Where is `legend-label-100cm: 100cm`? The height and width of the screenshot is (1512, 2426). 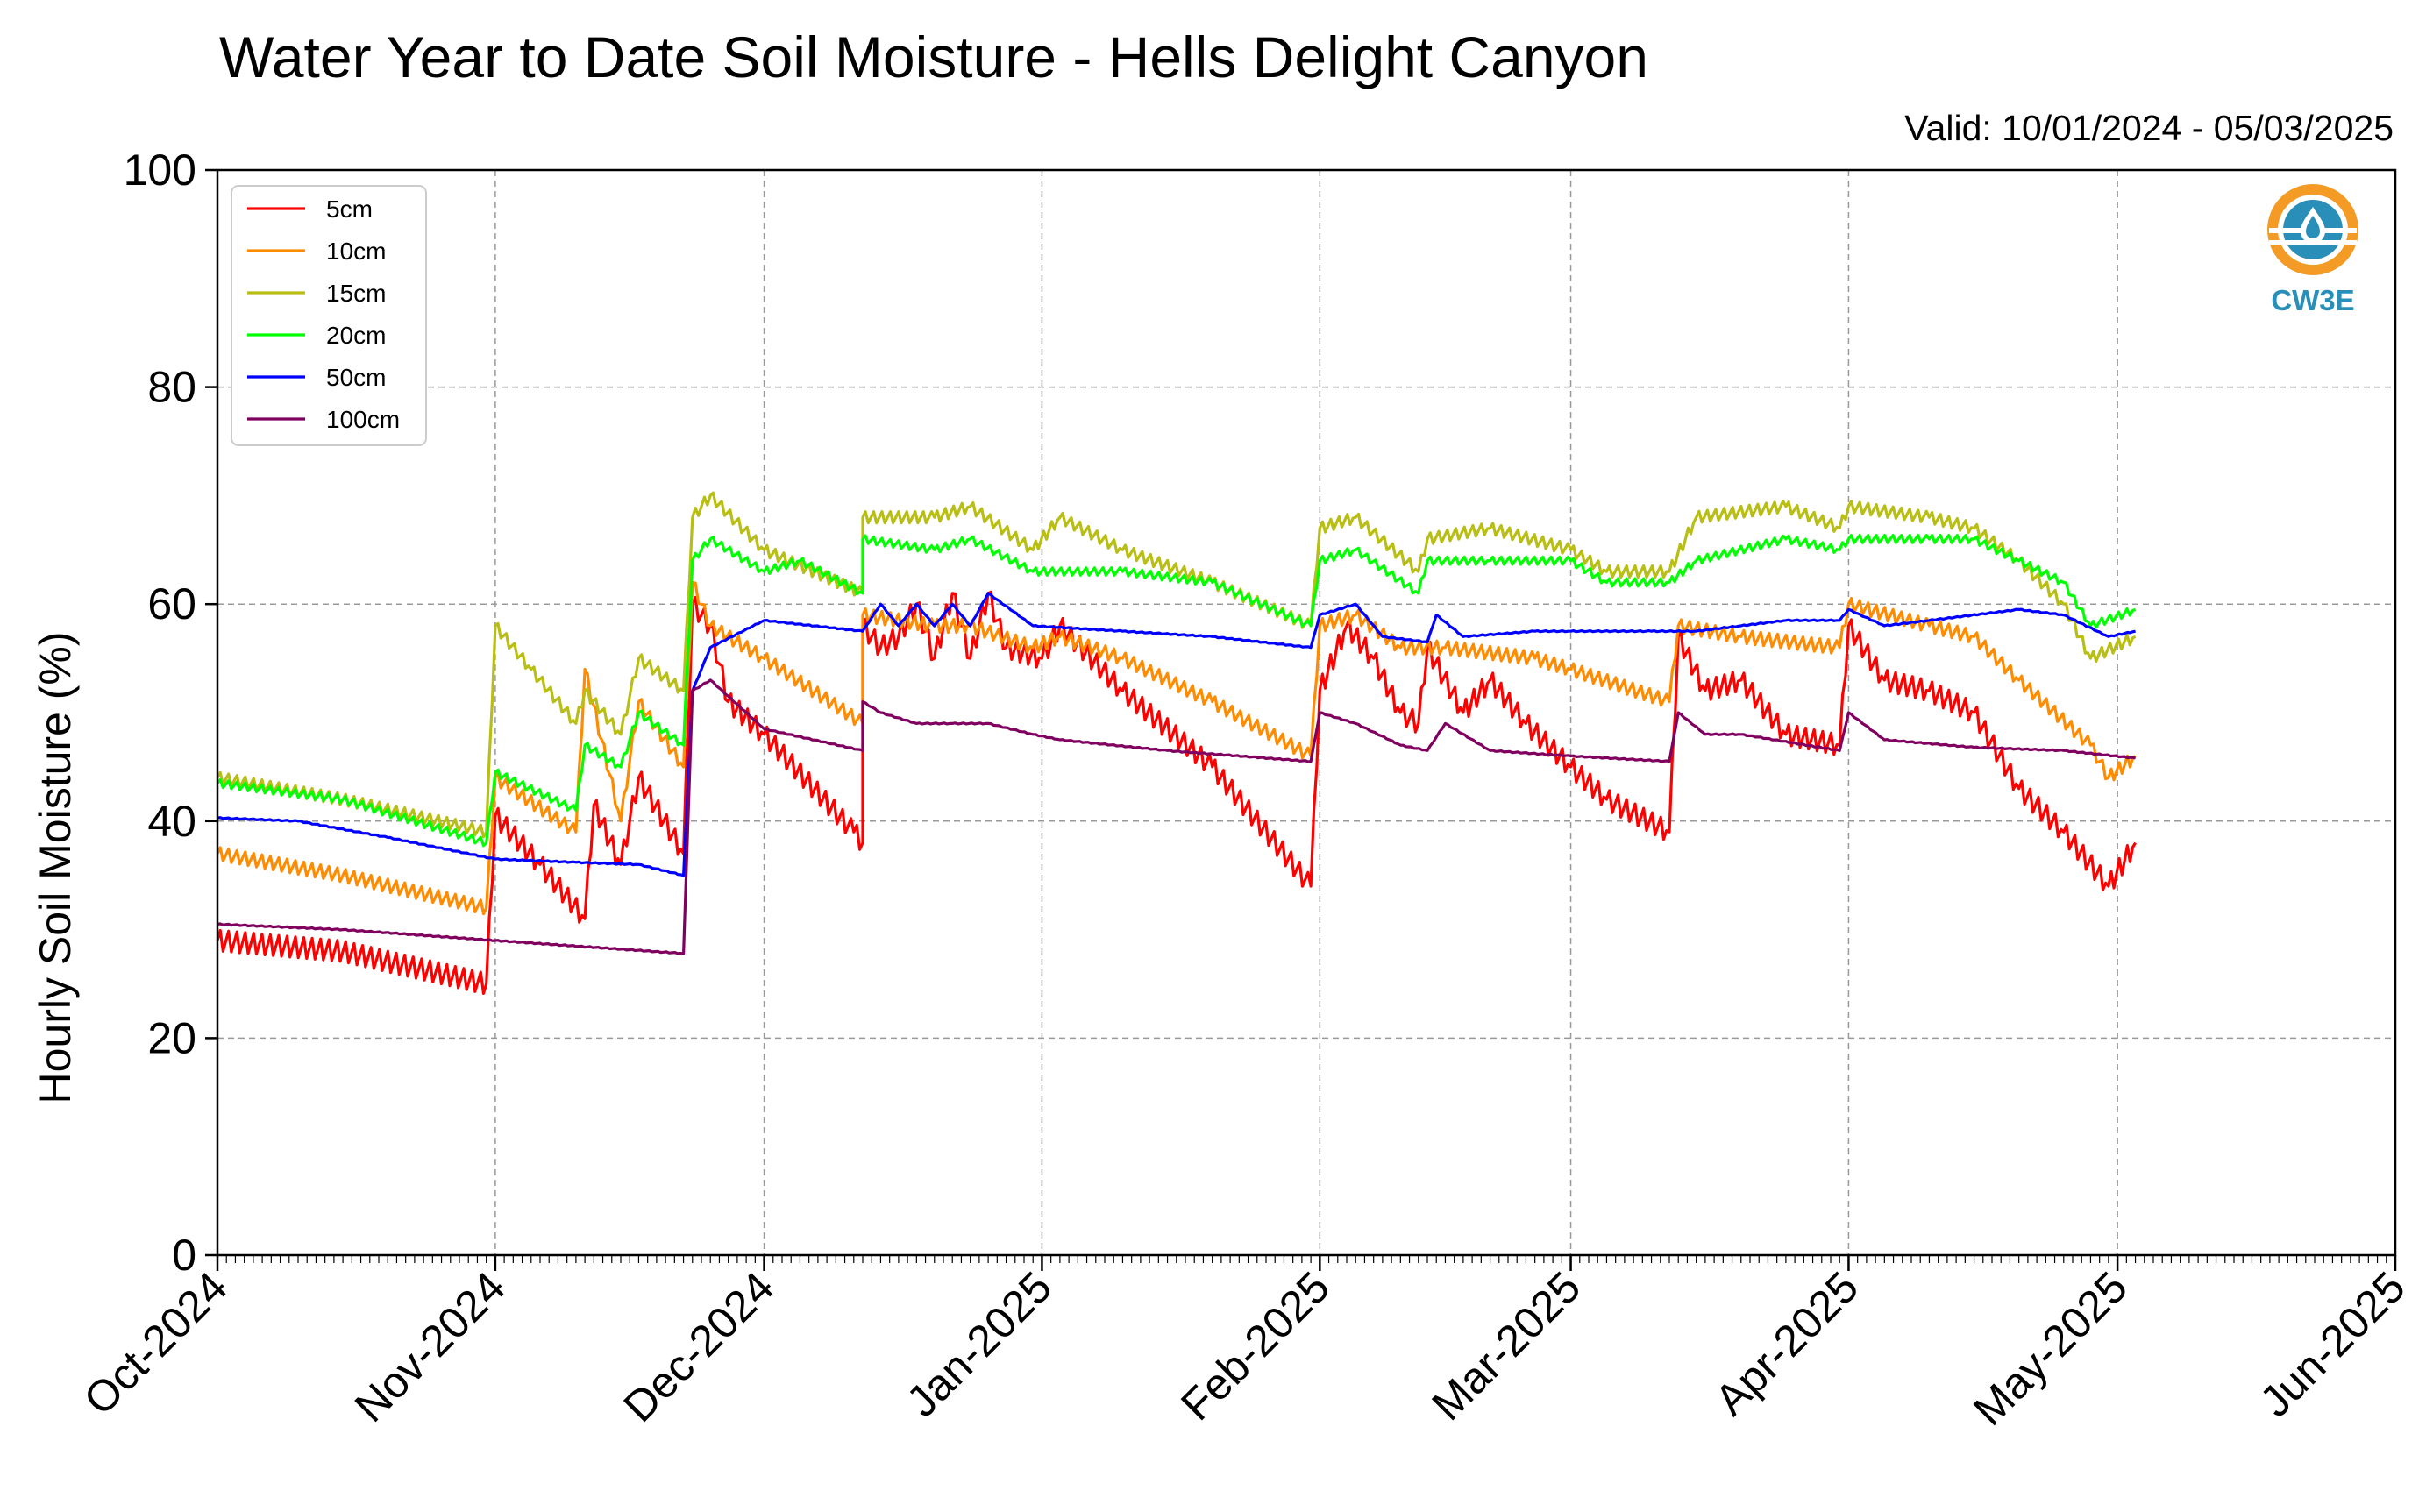 legend-label-100cm: 100cm is located at coordinates (363, 419).